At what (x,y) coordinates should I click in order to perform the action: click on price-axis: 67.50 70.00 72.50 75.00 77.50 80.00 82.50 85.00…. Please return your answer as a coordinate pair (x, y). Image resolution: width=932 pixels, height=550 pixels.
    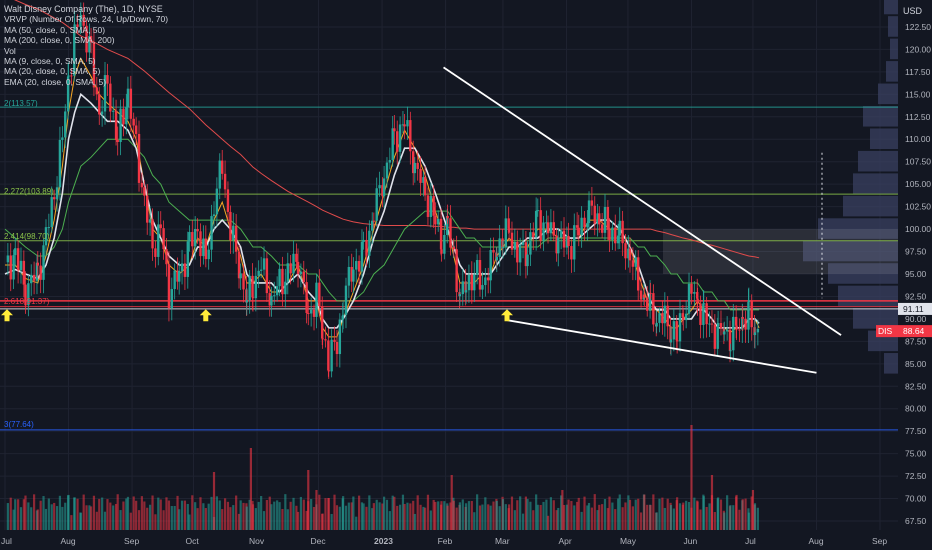
    Looking at the image, I should click on (915, 275).